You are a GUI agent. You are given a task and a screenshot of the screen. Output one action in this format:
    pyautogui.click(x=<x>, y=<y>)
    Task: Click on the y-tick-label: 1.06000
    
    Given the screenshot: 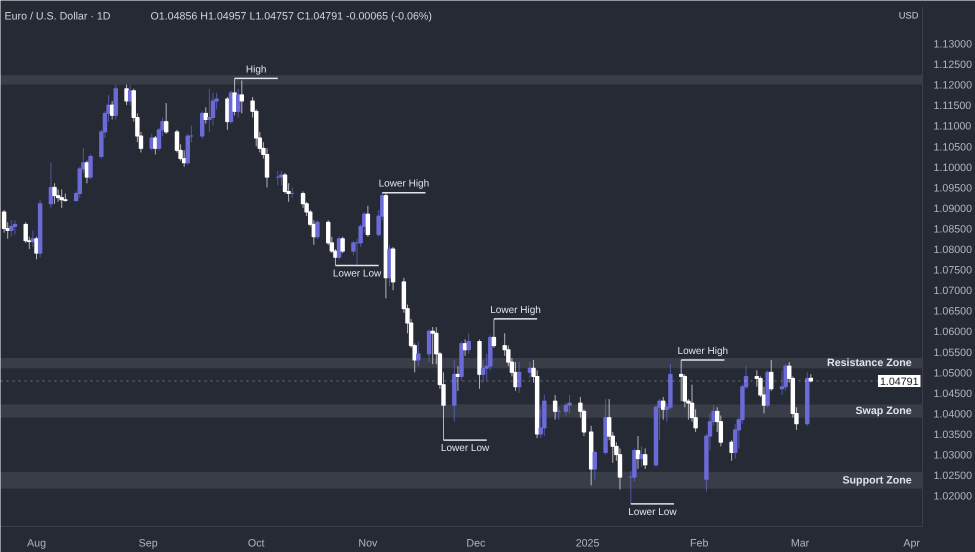 What is the action you would take?
    pyautogui.click(x=953, y=332)
    